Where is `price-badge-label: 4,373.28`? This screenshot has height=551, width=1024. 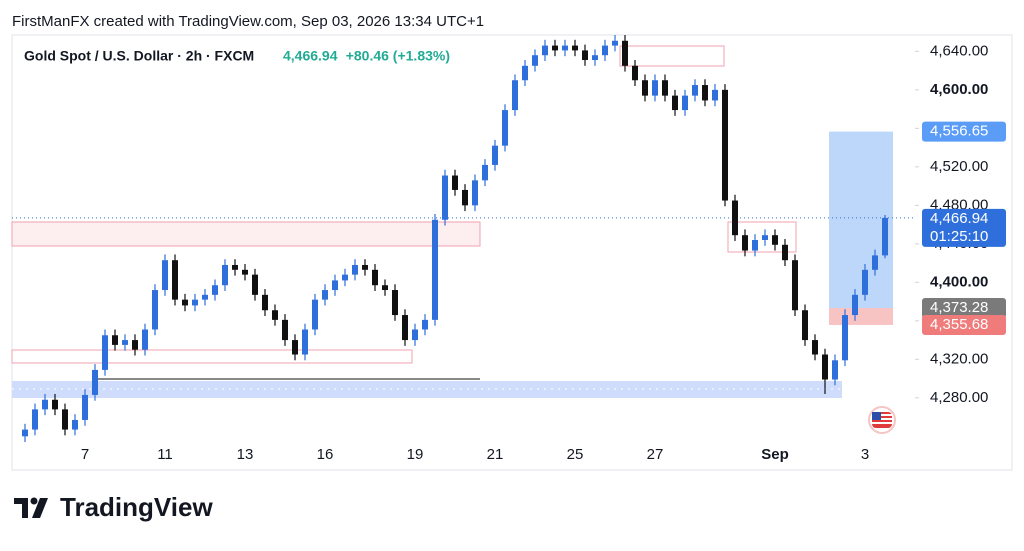
price-badge-label: 4,373.28 is located at coordinates (959, 307).